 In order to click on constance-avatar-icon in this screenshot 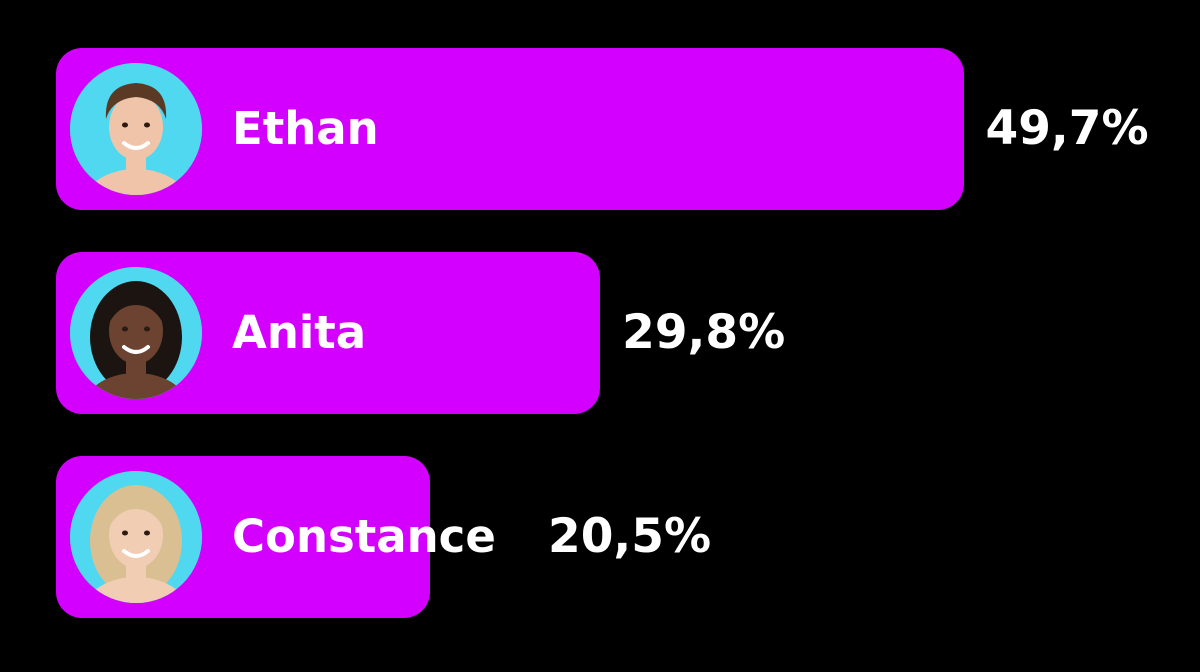, I will do `click(136, 537)`.